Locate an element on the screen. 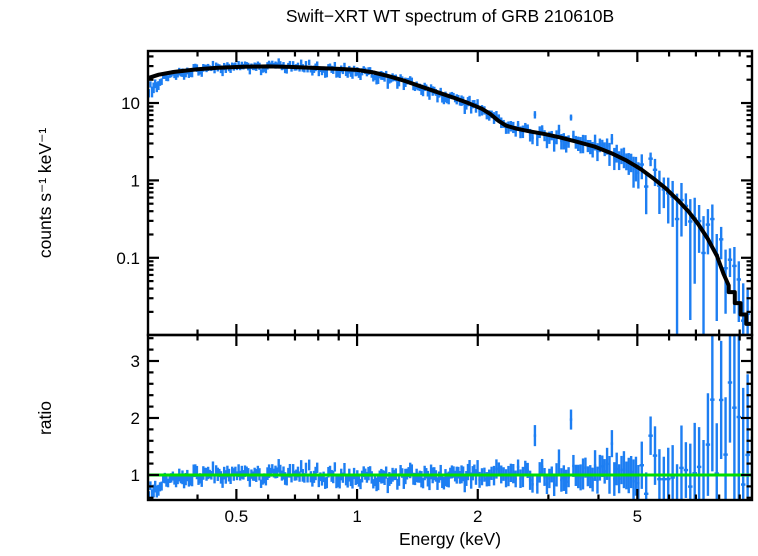 The image size is (758, 556). ratio-y-tick-label: 3 is located at coordinates (135, 361).